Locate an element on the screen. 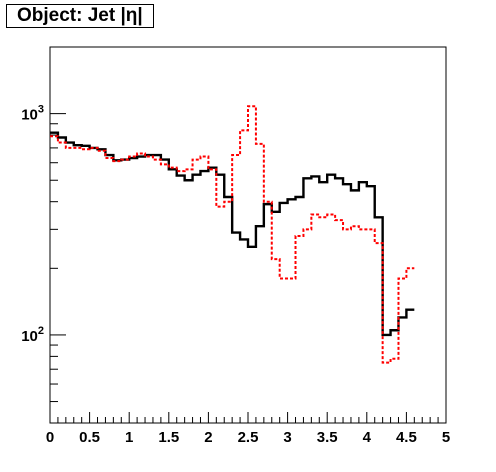 The image size is (496, 472). x-tick-label: 4 is located at coordinates (367, 437).